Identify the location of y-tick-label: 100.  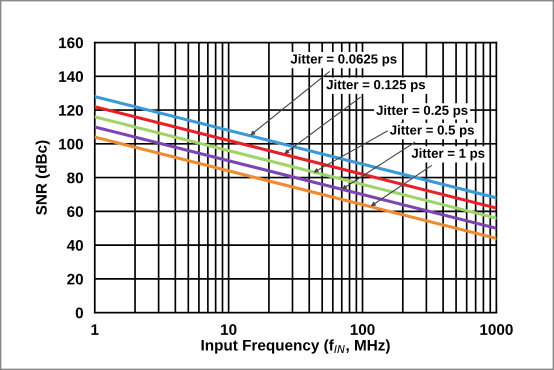
(71, 144).